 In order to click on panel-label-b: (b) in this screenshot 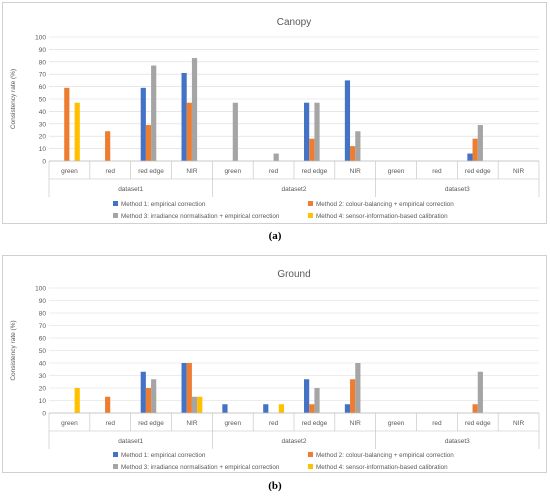, I will do `click(275, 486)`.